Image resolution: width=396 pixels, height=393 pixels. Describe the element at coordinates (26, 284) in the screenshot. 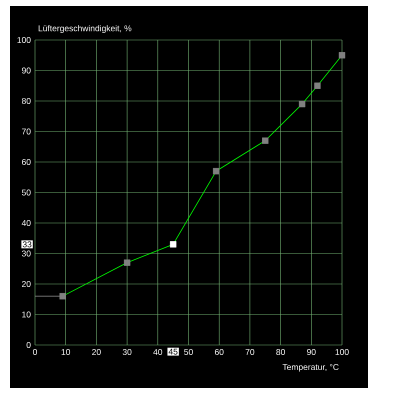

I see `y-tick-label: 20` at that location.